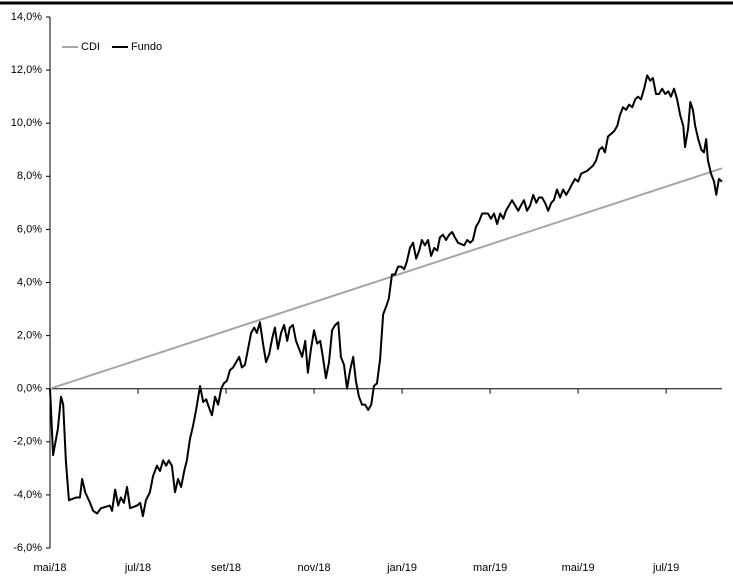 The height and width of the screenshot is (576, 733). I want to click on y-tick-label: 4,0%, so click(29, 282).